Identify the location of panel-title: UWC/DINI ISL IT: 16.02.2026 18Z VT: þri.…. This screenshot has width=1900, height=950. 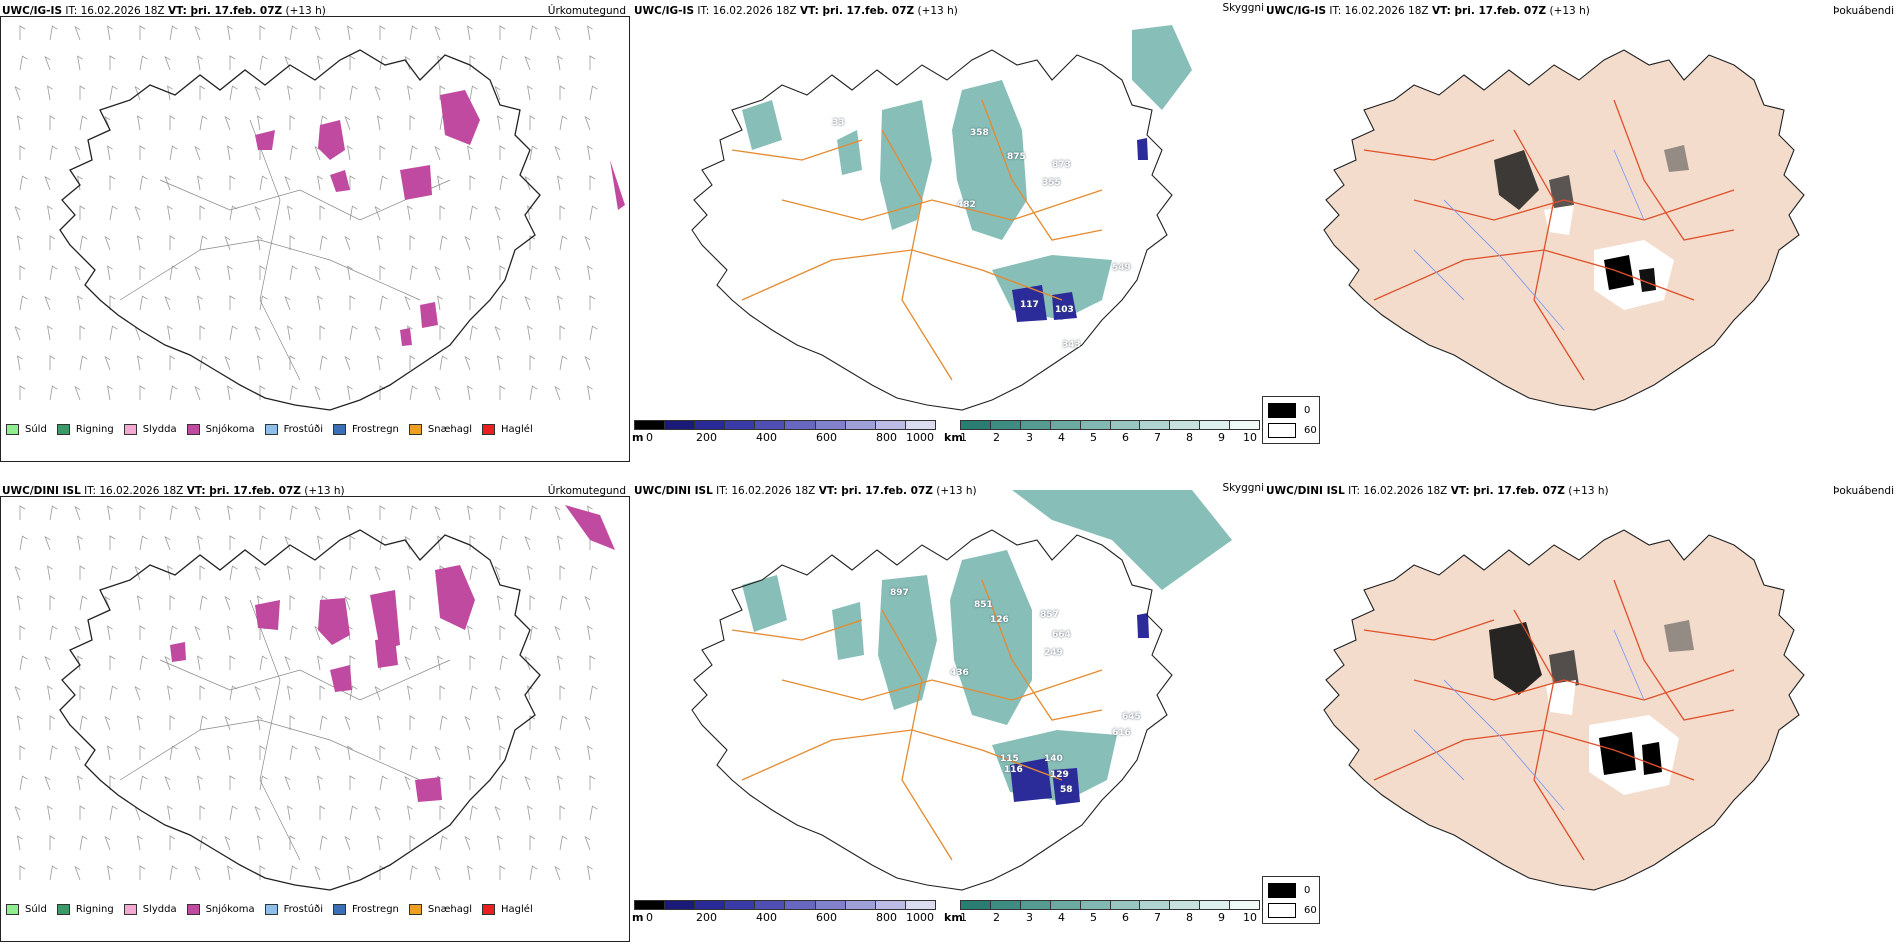
(805, 491).